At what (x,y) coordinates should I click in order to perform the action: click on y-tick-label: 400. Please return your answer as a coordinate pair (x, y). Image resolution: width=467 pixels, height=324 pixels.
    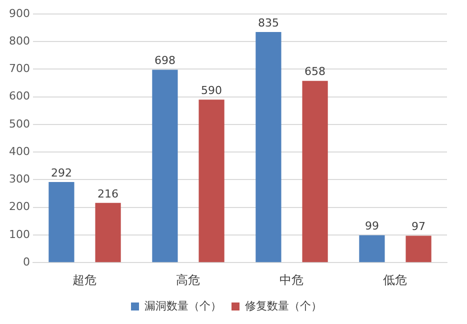
    Looking at the image, I should click on (19, 151).